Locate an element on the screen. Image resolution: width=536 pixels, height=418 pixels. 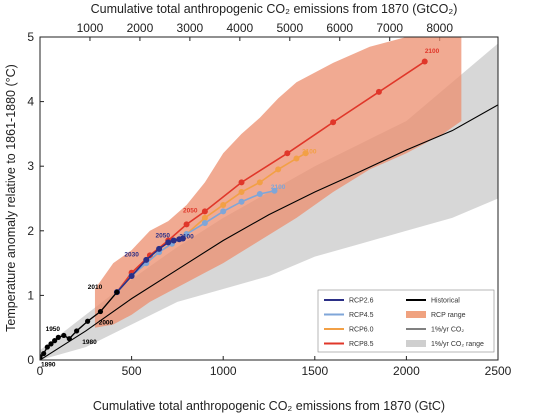
top-tick-label: 4000 is located at coordinates (239, 28).